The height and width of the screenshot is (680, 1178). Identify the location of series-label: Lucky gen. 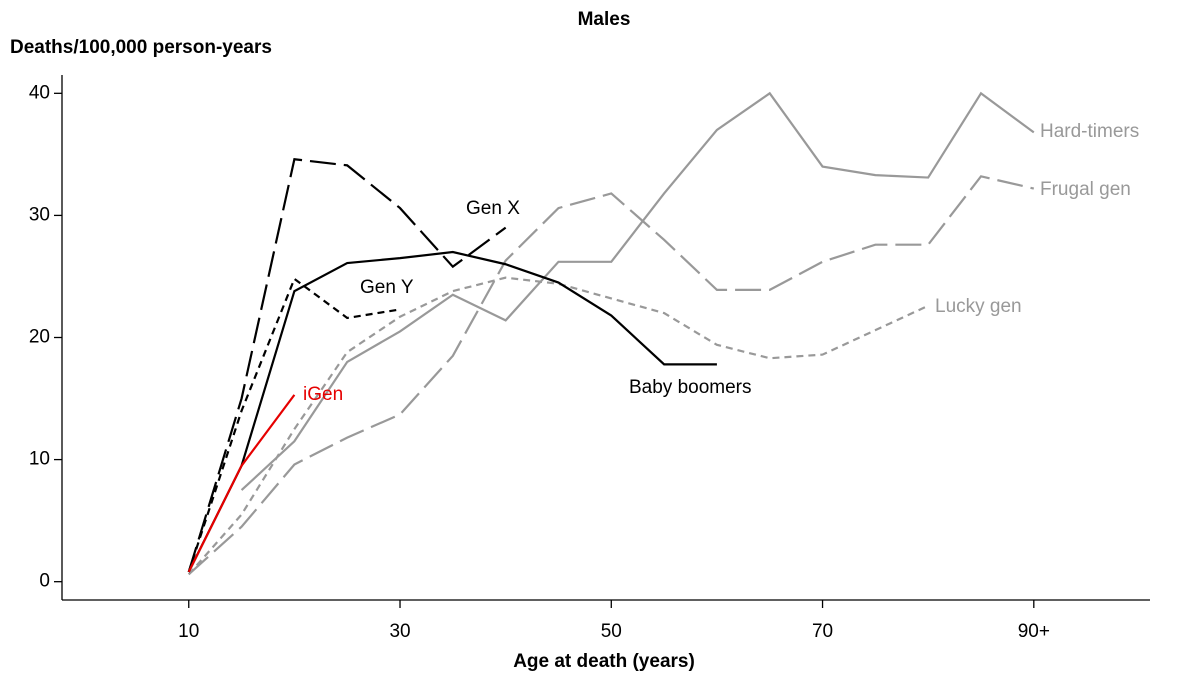
(978, 306).